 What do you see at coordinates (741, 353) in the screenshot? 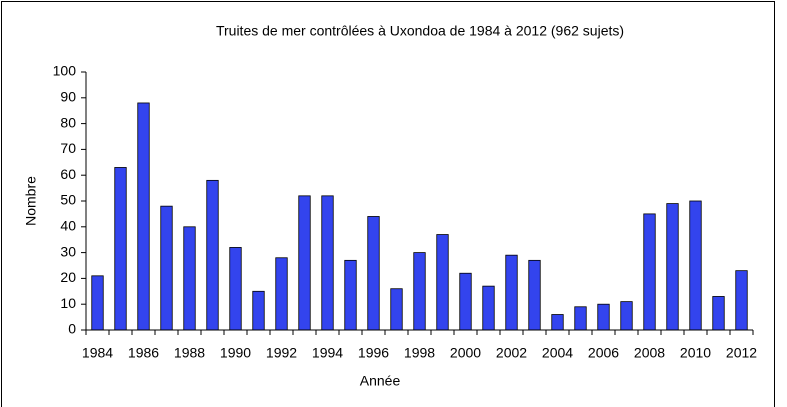
I see `x-tick-label: 2012` at bounding box center [741, 353].